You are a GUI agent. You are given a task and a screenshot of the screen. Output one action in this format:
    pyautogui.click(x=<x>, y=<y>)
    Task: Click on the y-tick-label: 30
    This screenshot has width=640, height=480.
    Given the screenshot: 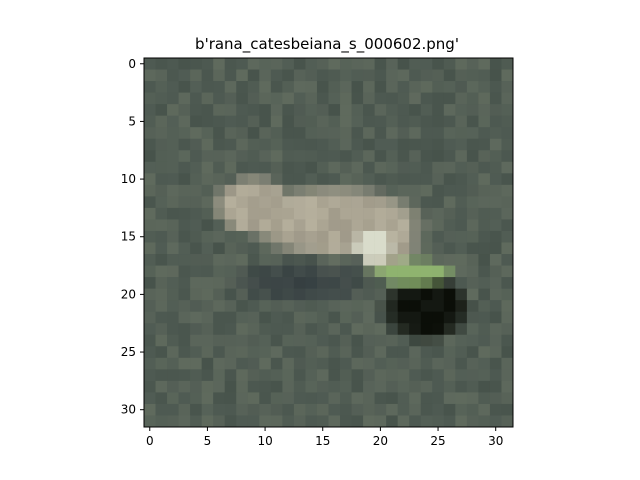 What is the action you would take?
    pyautogui.click(x=128, y=410)
    